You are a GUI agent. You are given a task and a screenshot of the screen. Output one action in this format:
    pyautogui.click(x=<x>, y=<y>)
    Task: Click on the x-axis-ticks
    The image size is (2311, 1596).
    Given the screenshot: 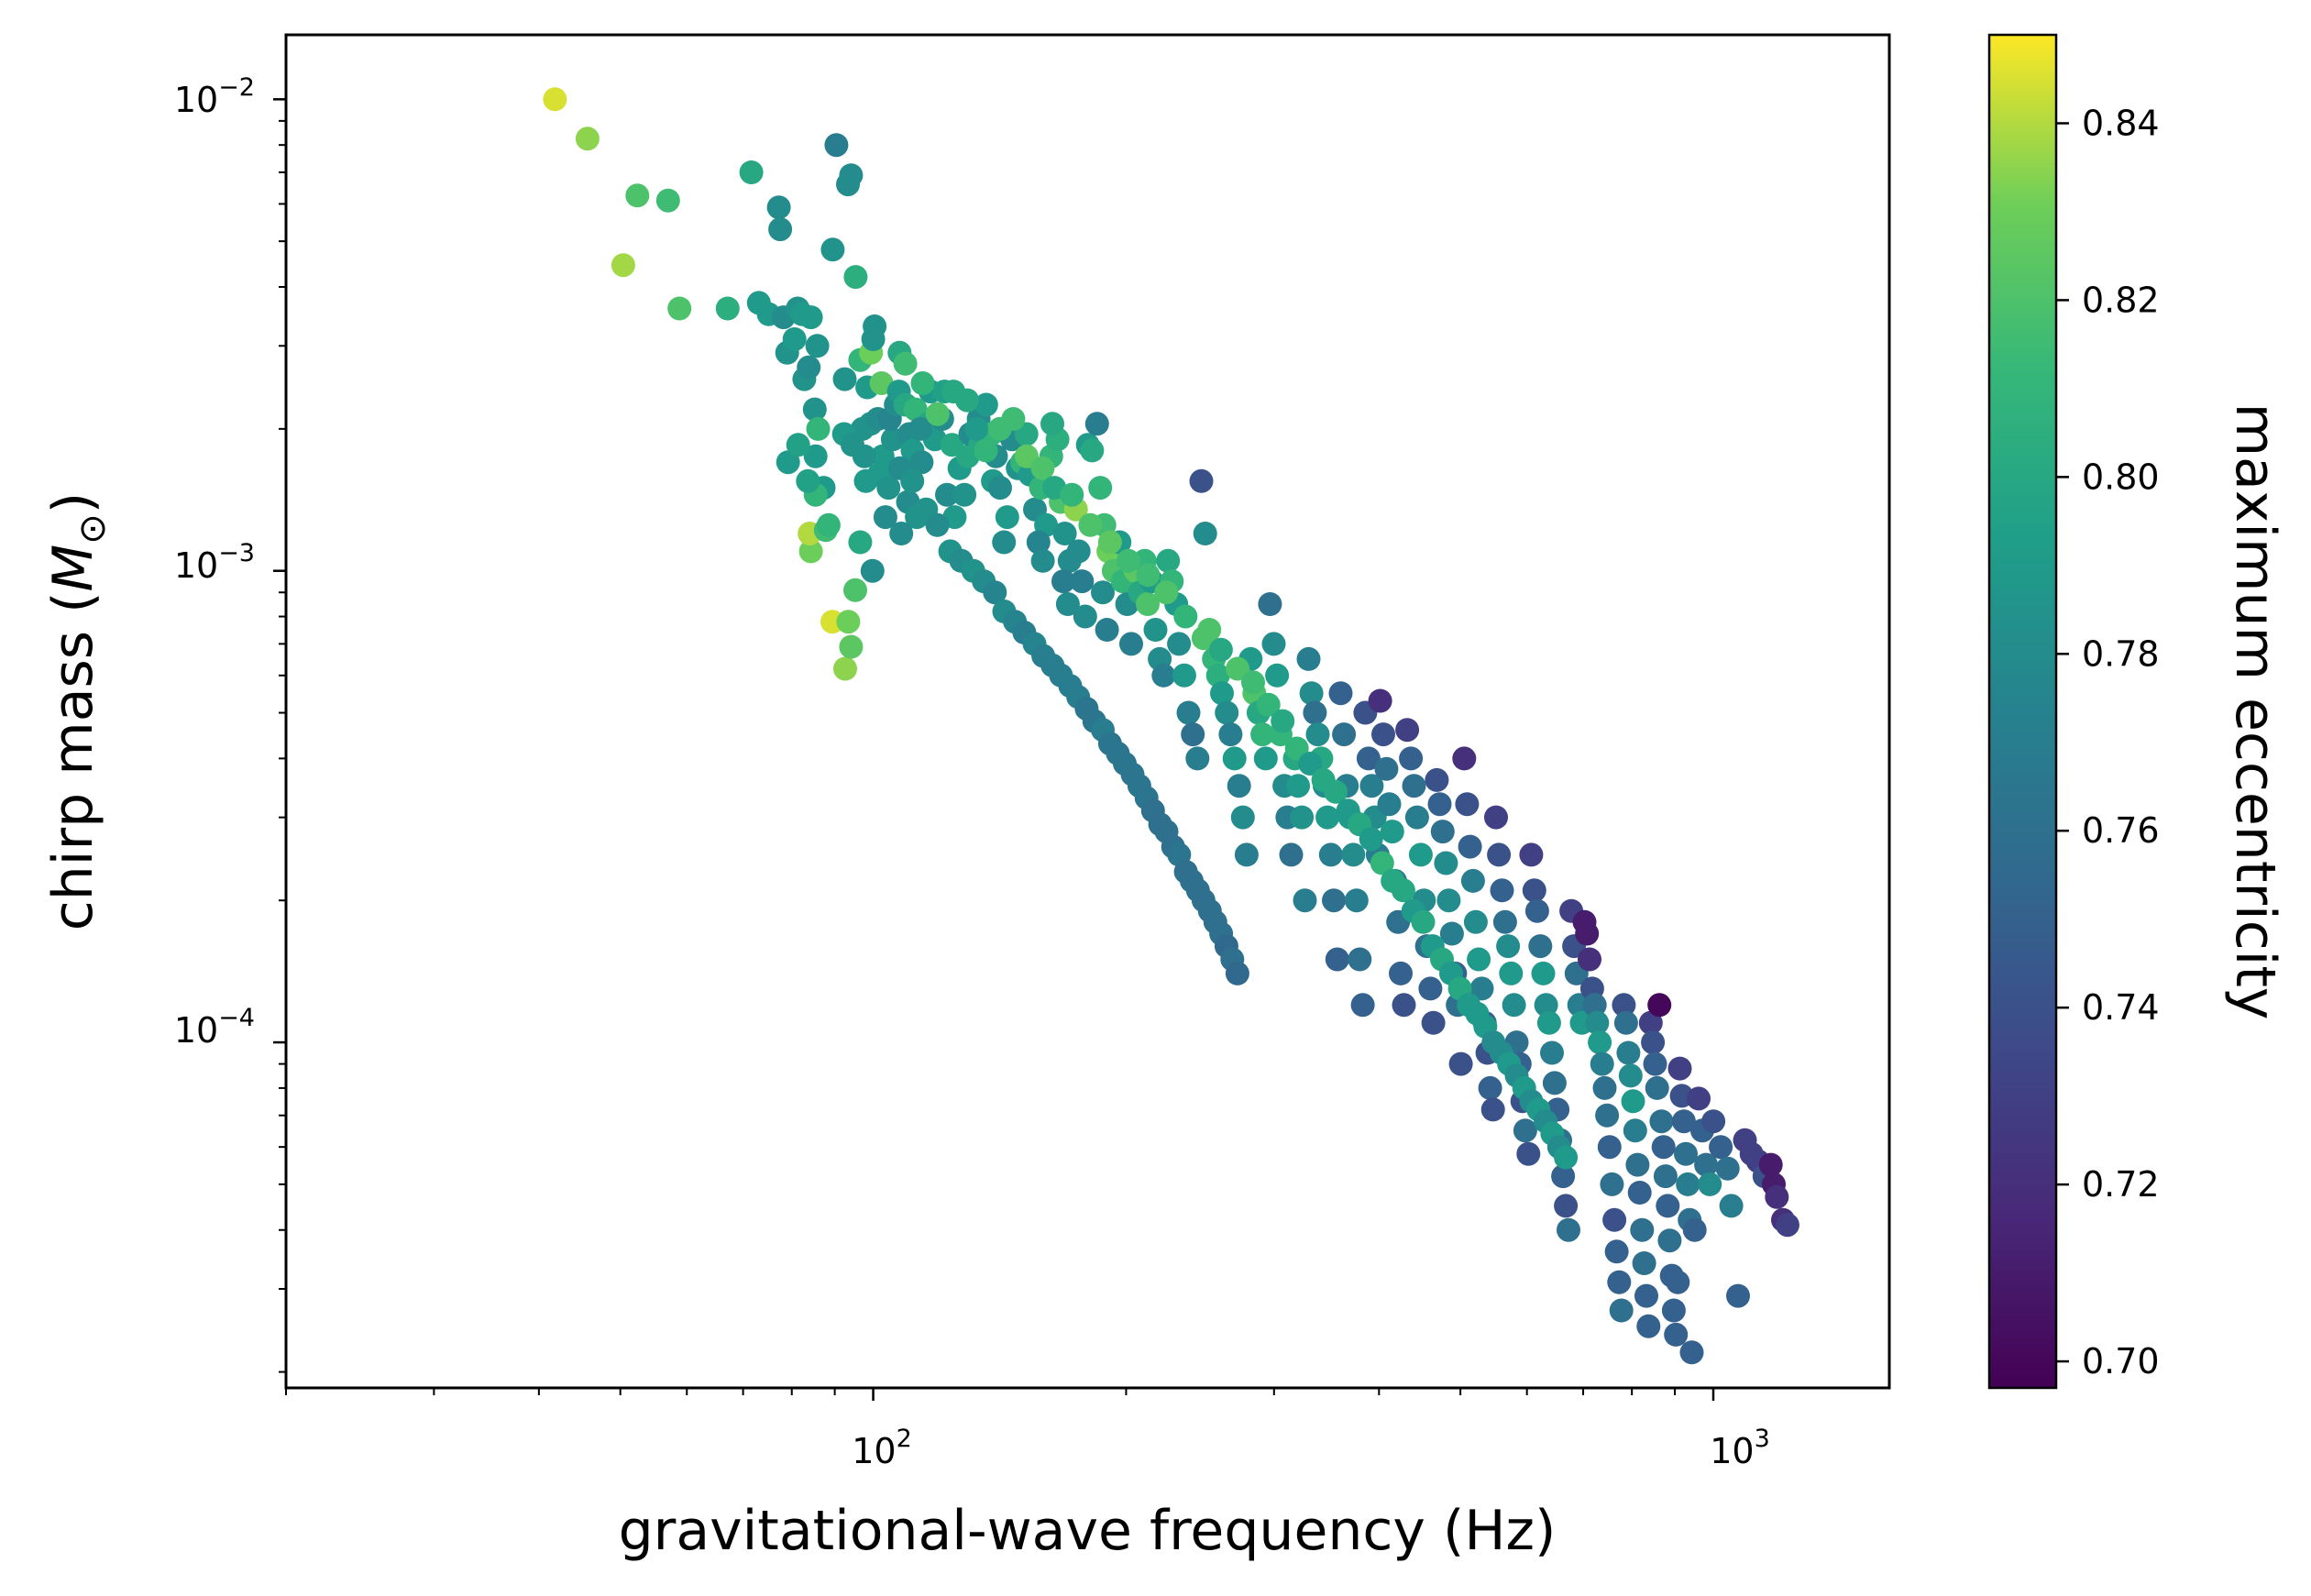 What is the action you would take?
    pyautogui.click(x=1000, y=1394)
    